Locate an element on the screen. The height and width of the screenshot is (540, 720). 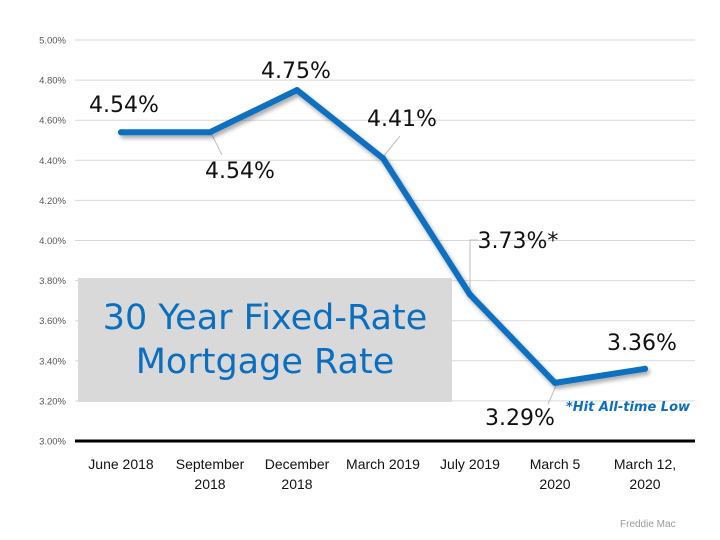
y-tick-label: 3.40% is located at coordinates (52, 361).